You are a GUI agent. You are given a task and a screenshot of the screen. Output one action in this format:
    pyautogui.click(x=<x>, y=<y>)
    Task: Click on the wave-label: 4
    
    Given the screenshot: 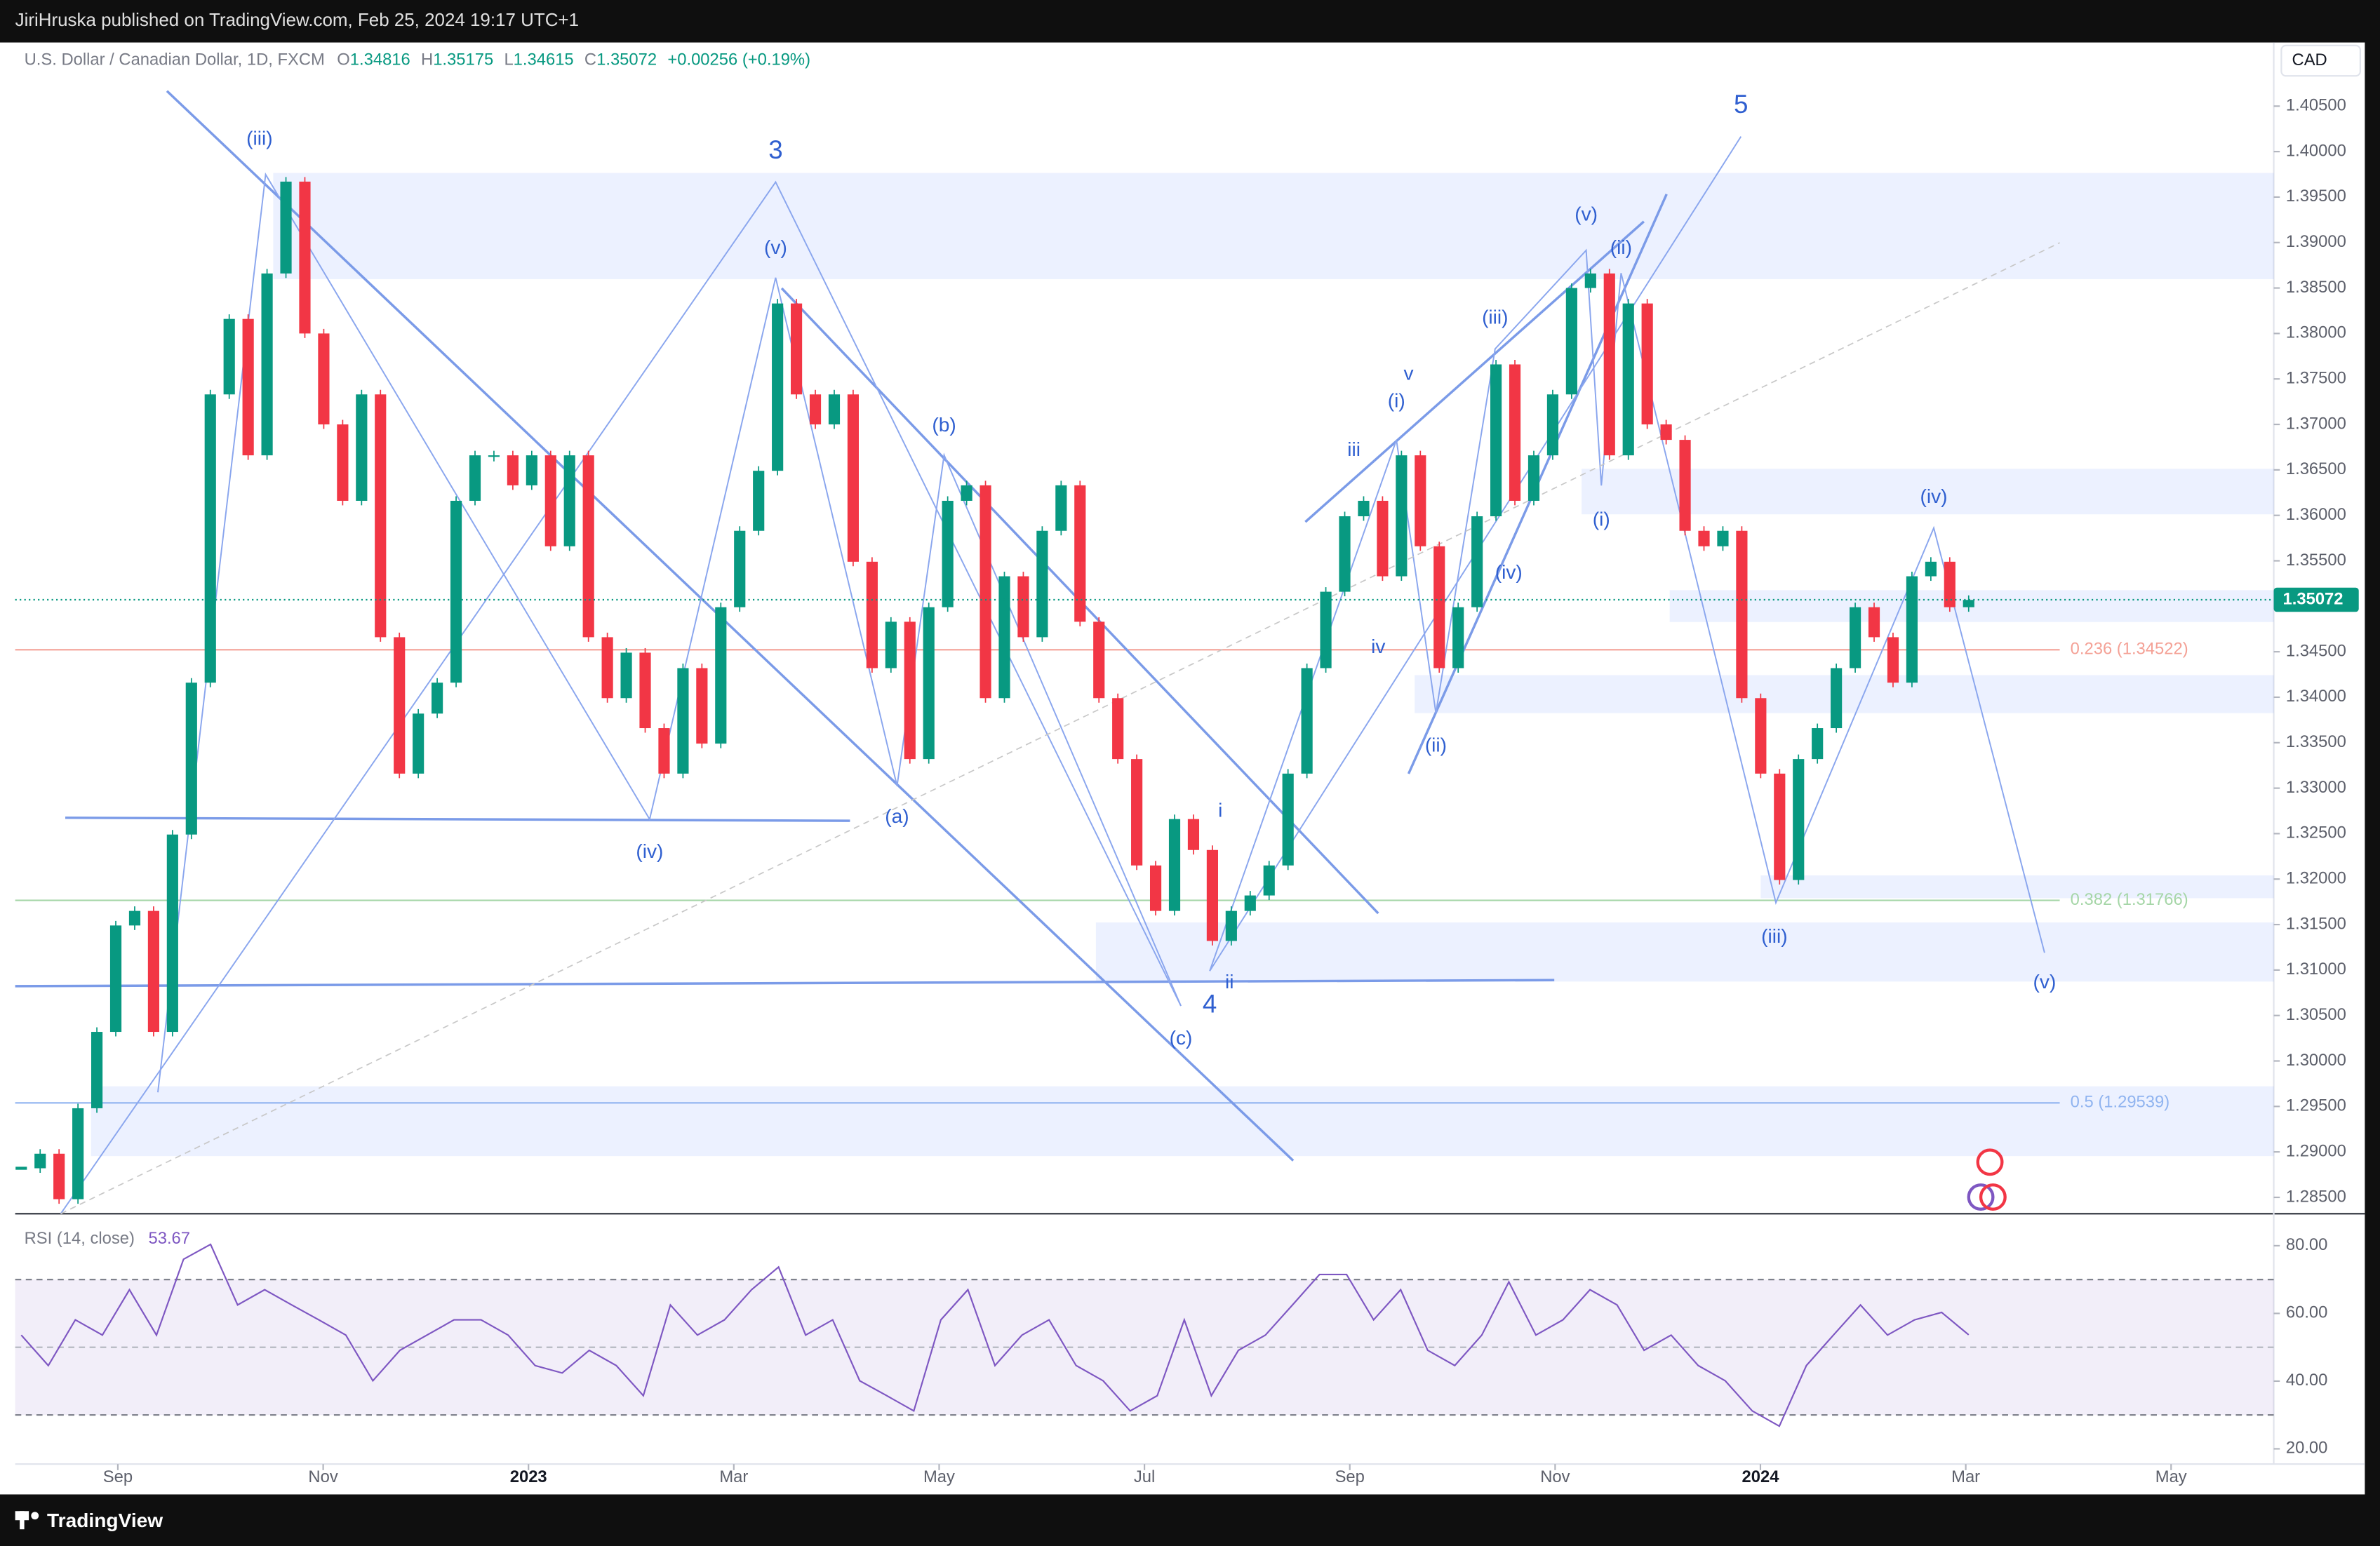 What is the action you would take?
    pyautogui.click(x=1210, y=1004)
    